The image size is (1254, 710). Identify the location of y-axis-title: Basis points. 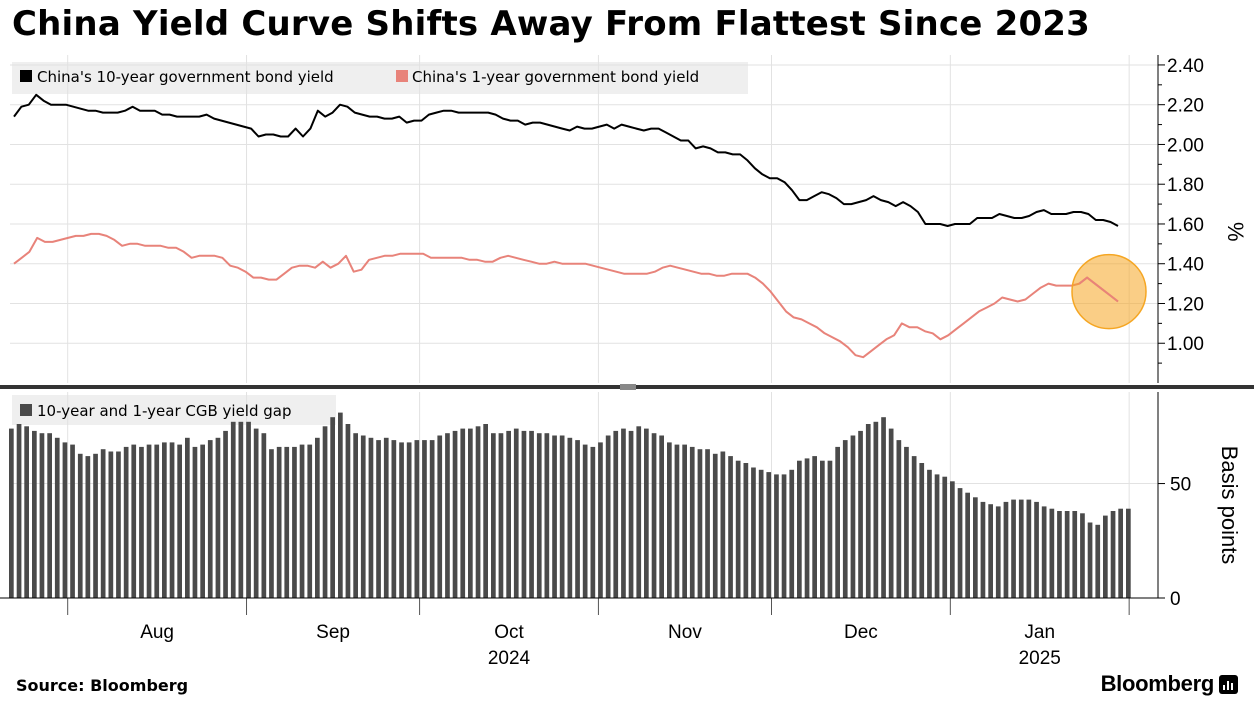
(1229, 505).